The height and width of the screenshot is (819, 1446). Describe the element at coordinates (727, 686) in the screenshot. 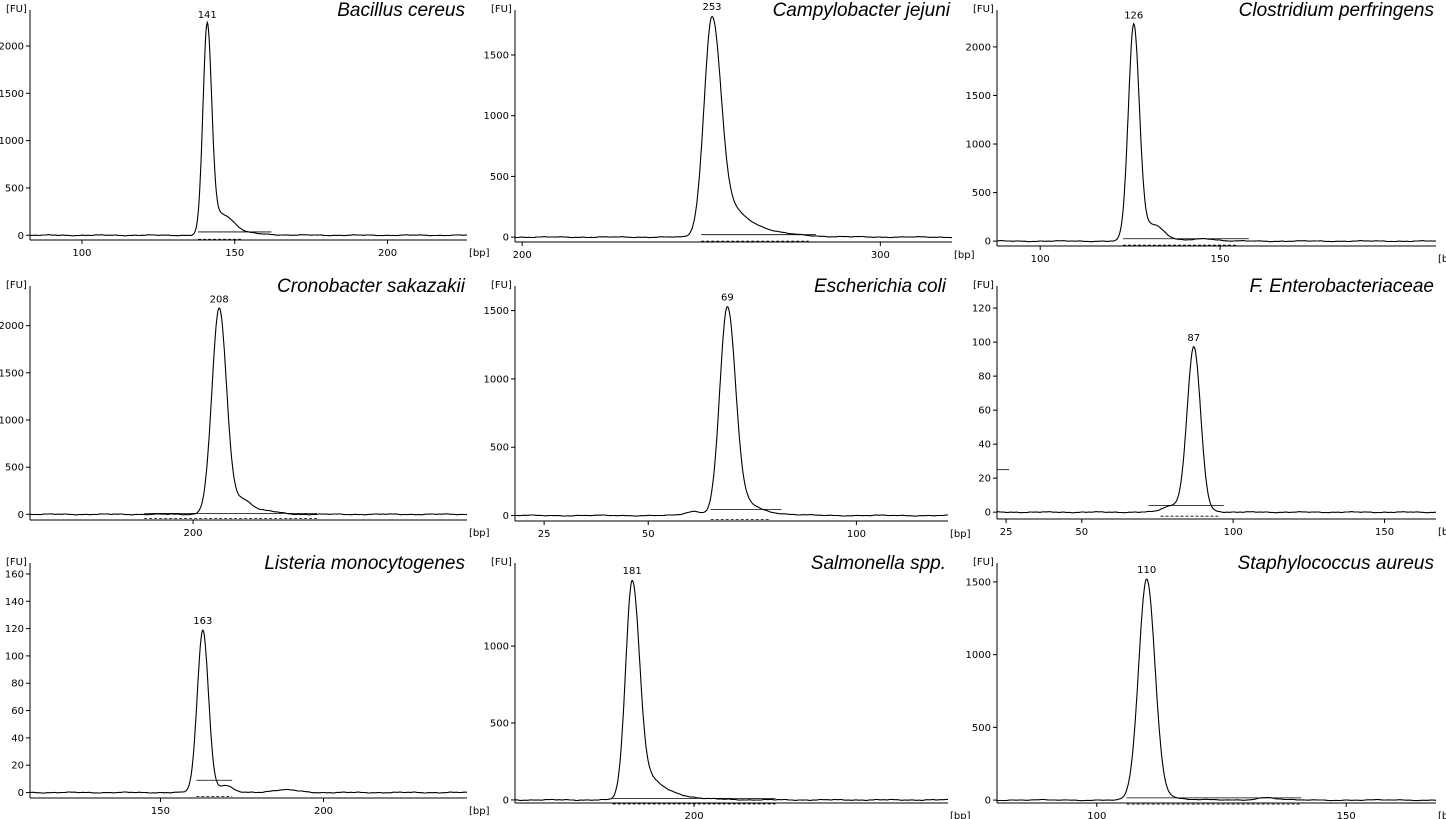

I see `panel-8: 0 500 1000 200 [FU] [bp] Salmonella spp. 181` at that location.